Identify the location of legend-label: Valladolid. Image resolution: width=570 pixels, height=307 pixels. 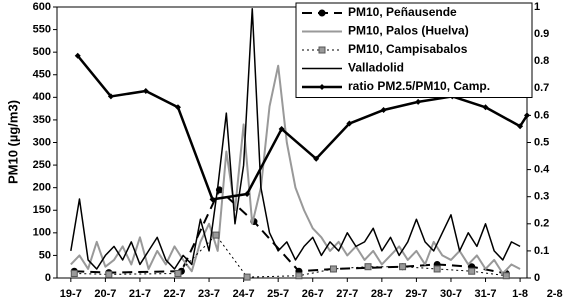
(376, 68).